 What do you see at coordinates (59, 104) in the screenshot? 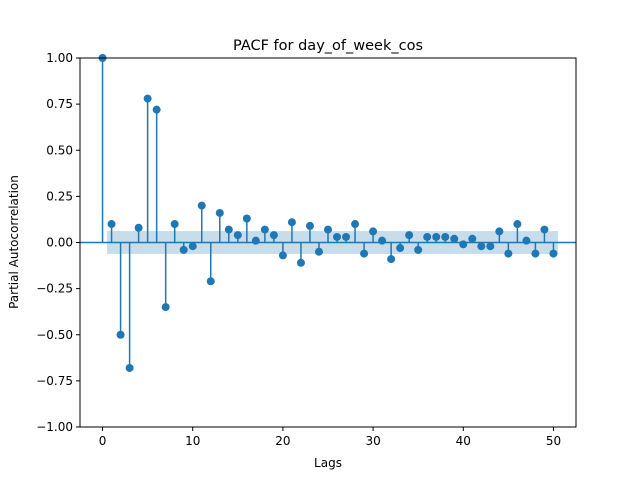
I see `y-tick-label: 0.75` at bounding box center [59, 104].